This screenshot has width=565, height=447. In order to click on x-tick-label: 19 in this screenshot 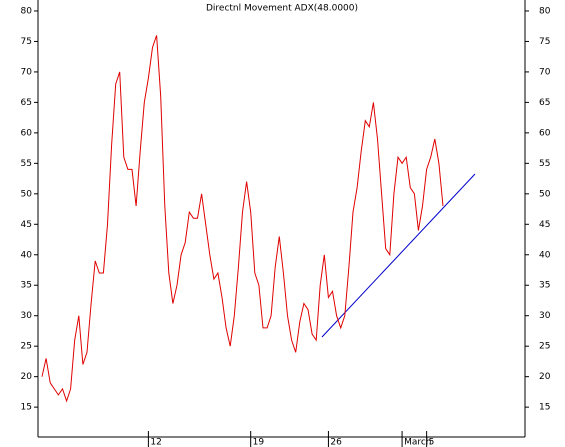, I will do `click(259, 442)`.